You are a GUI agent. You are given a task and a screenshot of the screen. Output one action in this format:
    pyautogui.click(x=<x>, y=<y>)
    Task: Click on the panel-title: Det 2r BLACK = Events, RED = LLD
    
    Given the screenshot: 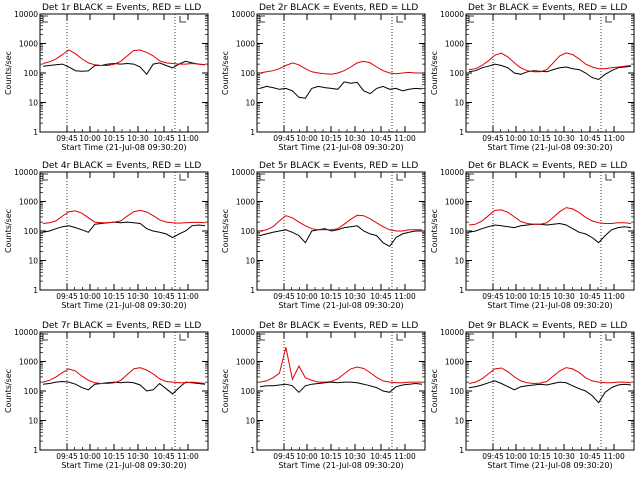 What is the action you would take?
    pyautogui.click(x=338, y=8)
    